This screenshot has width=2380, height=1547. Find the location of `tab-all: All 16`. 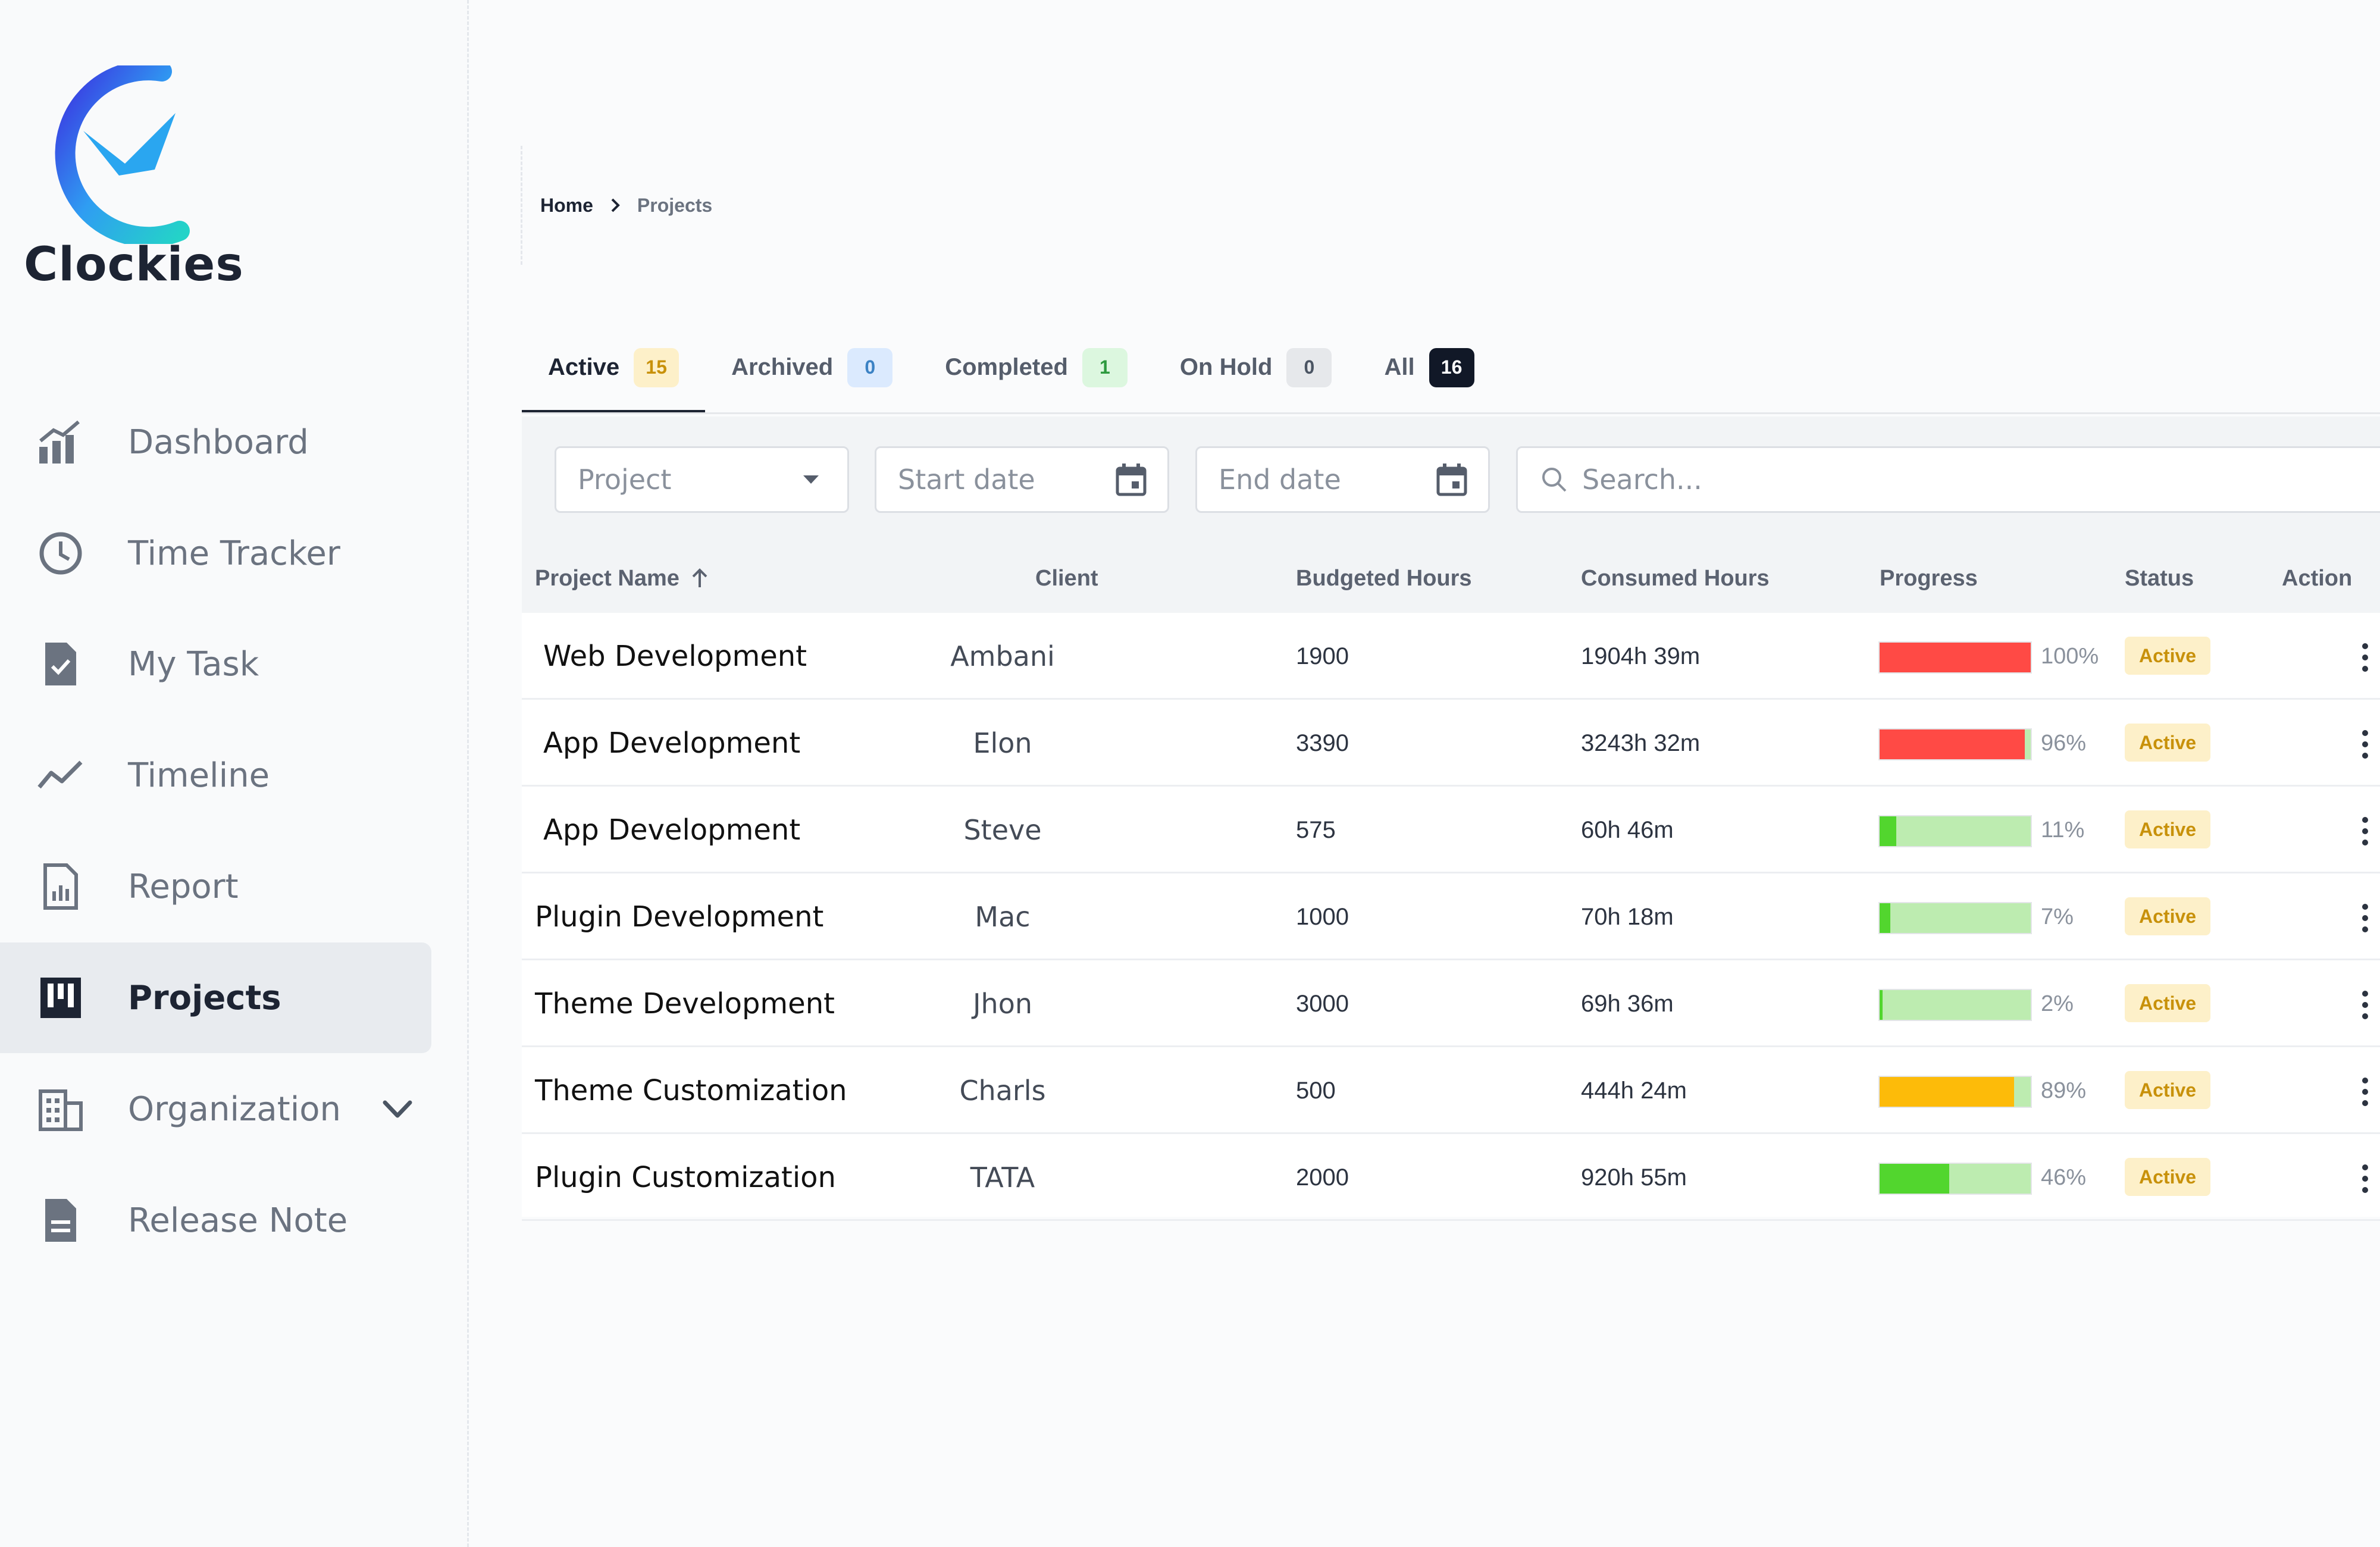

tab-all: All 16 is located at coordinates (1429, 367).